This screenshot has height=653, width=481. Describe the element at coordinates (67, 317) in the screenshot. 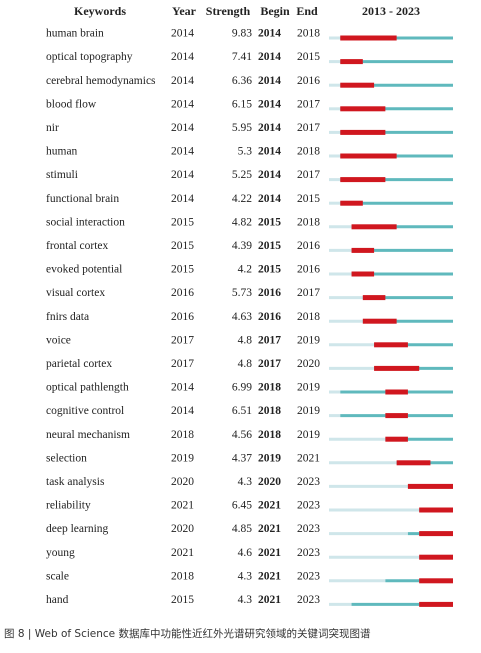

I see `keyword: fnirs data` at that location.